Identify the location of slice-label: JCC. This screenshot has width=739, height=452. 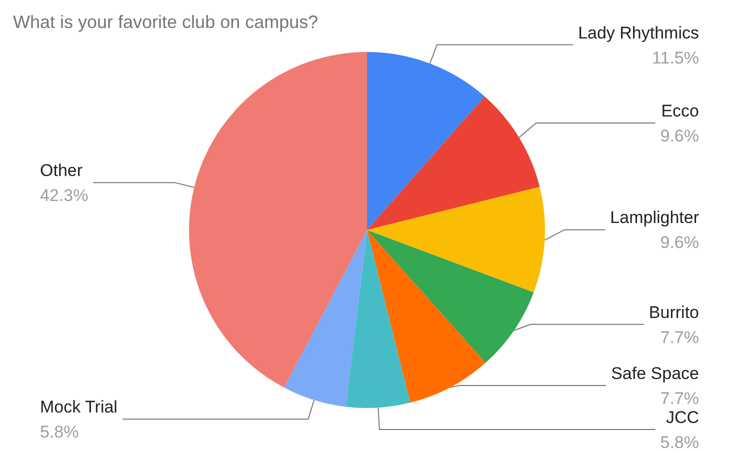
(682, 417).